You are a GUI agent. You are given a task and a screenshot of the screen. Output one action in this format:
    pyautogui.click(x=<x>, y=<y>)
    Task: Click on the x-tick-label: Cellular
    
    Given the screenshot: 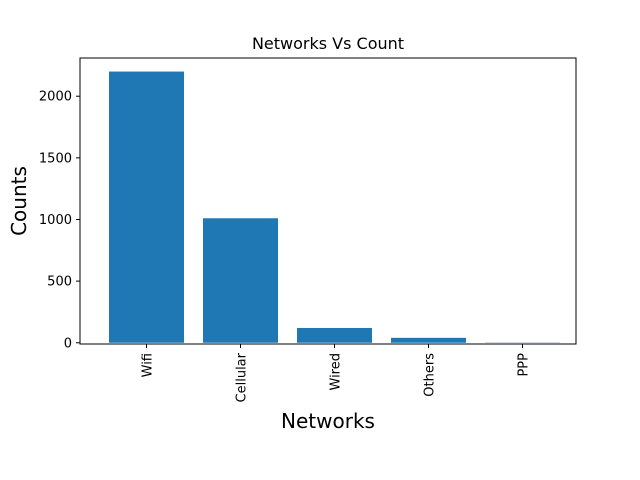 What is the action you would take?
    pyautogui.click(x=242, y=377)
    